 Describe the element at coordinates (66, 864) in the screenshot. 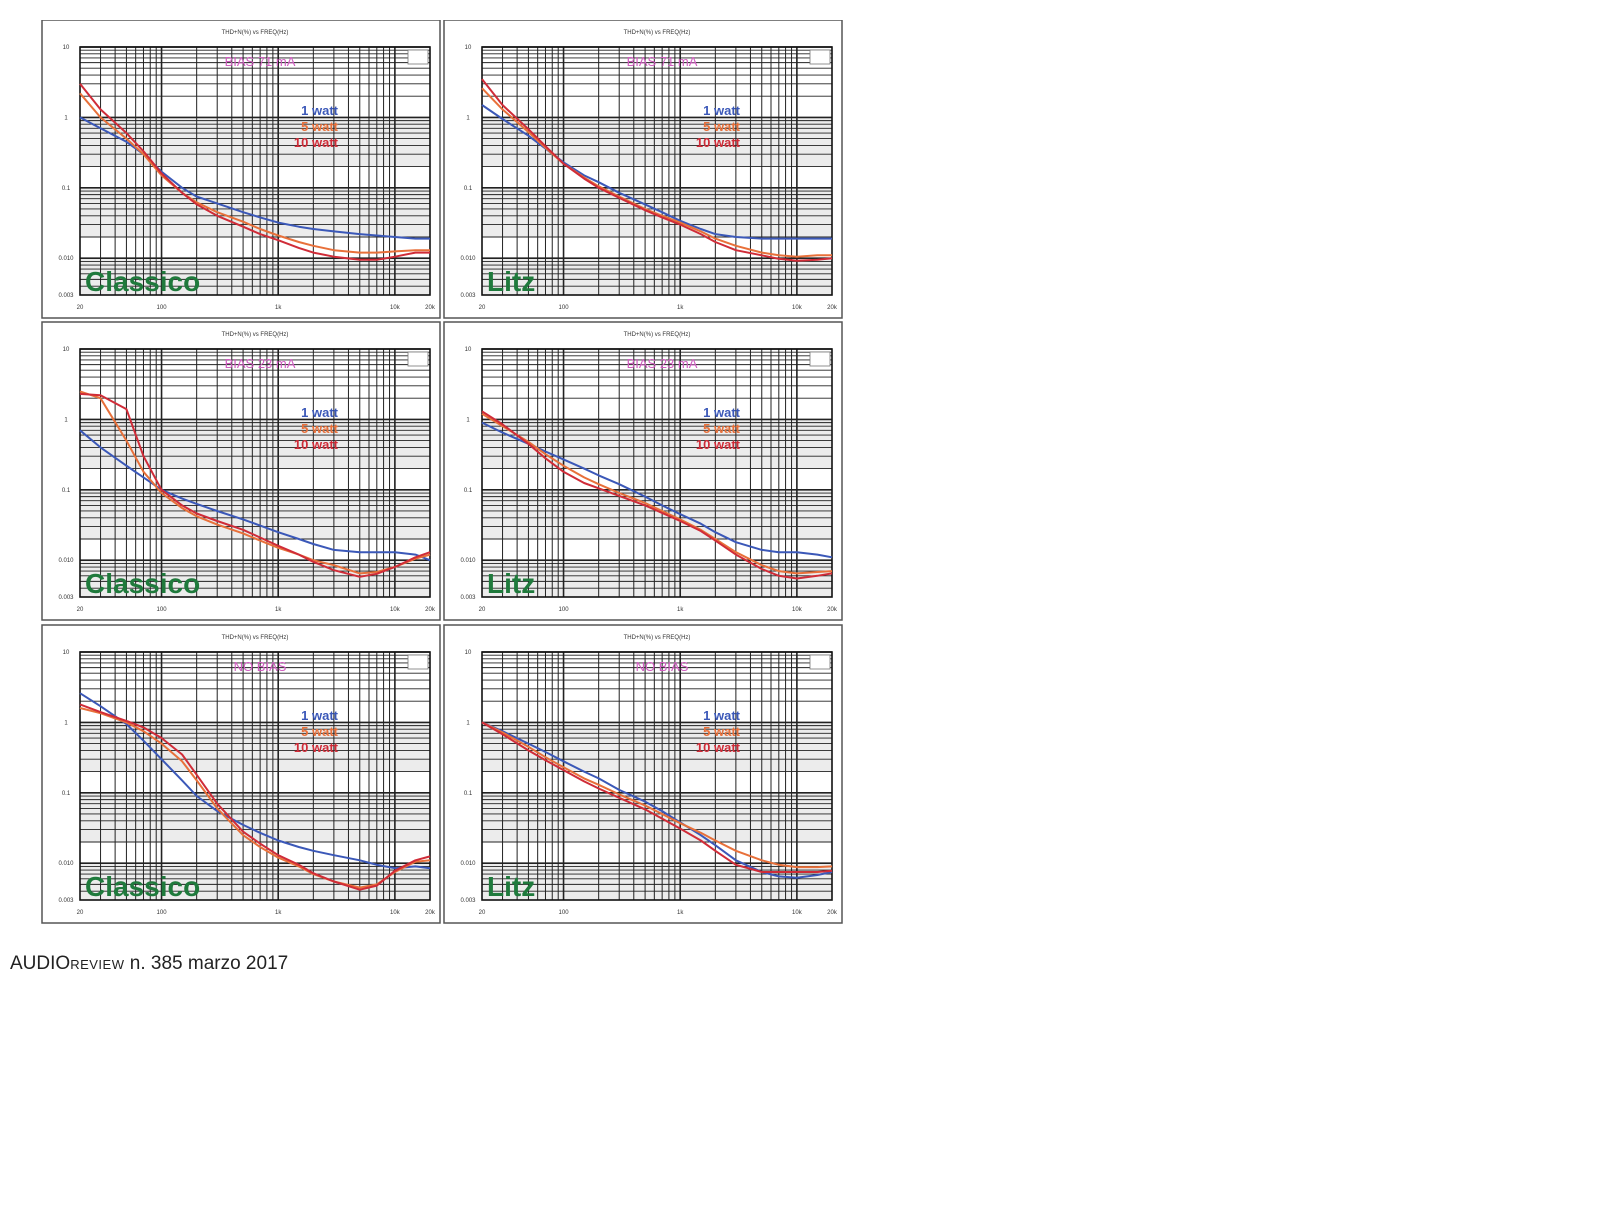

I see `y-tick-label: 0.010` at that location.